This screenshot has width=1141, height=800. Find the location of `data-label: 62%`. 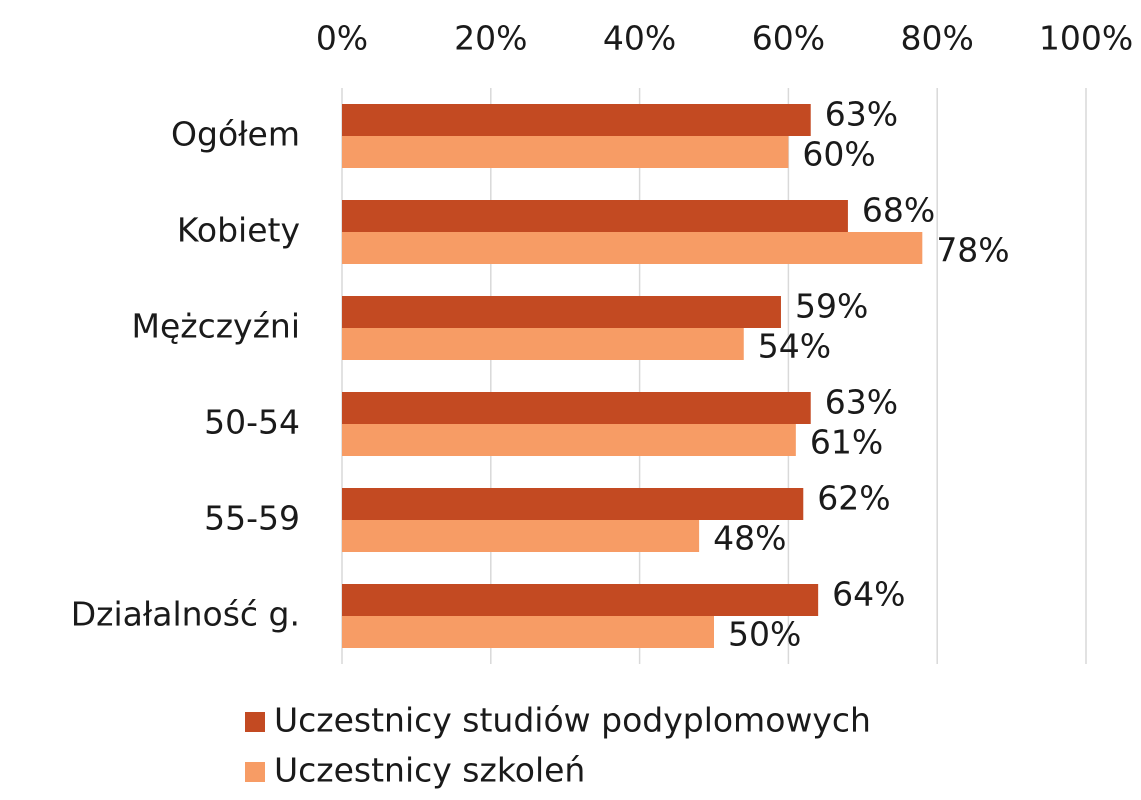

data-label: 62% is located at coordinates (853, 498).